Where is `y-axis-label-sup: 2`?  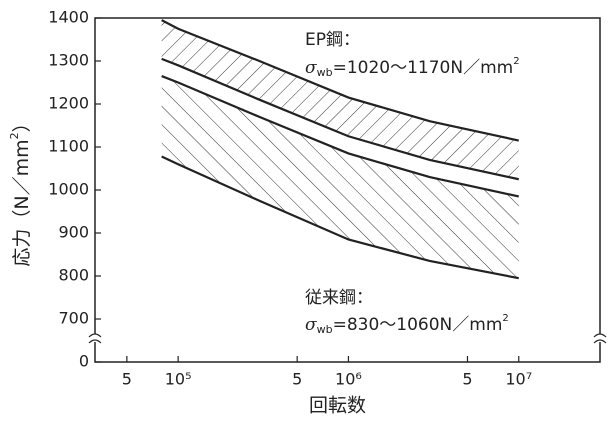
y-axis-label-sup: 2 is located at coordinates (14, 135).